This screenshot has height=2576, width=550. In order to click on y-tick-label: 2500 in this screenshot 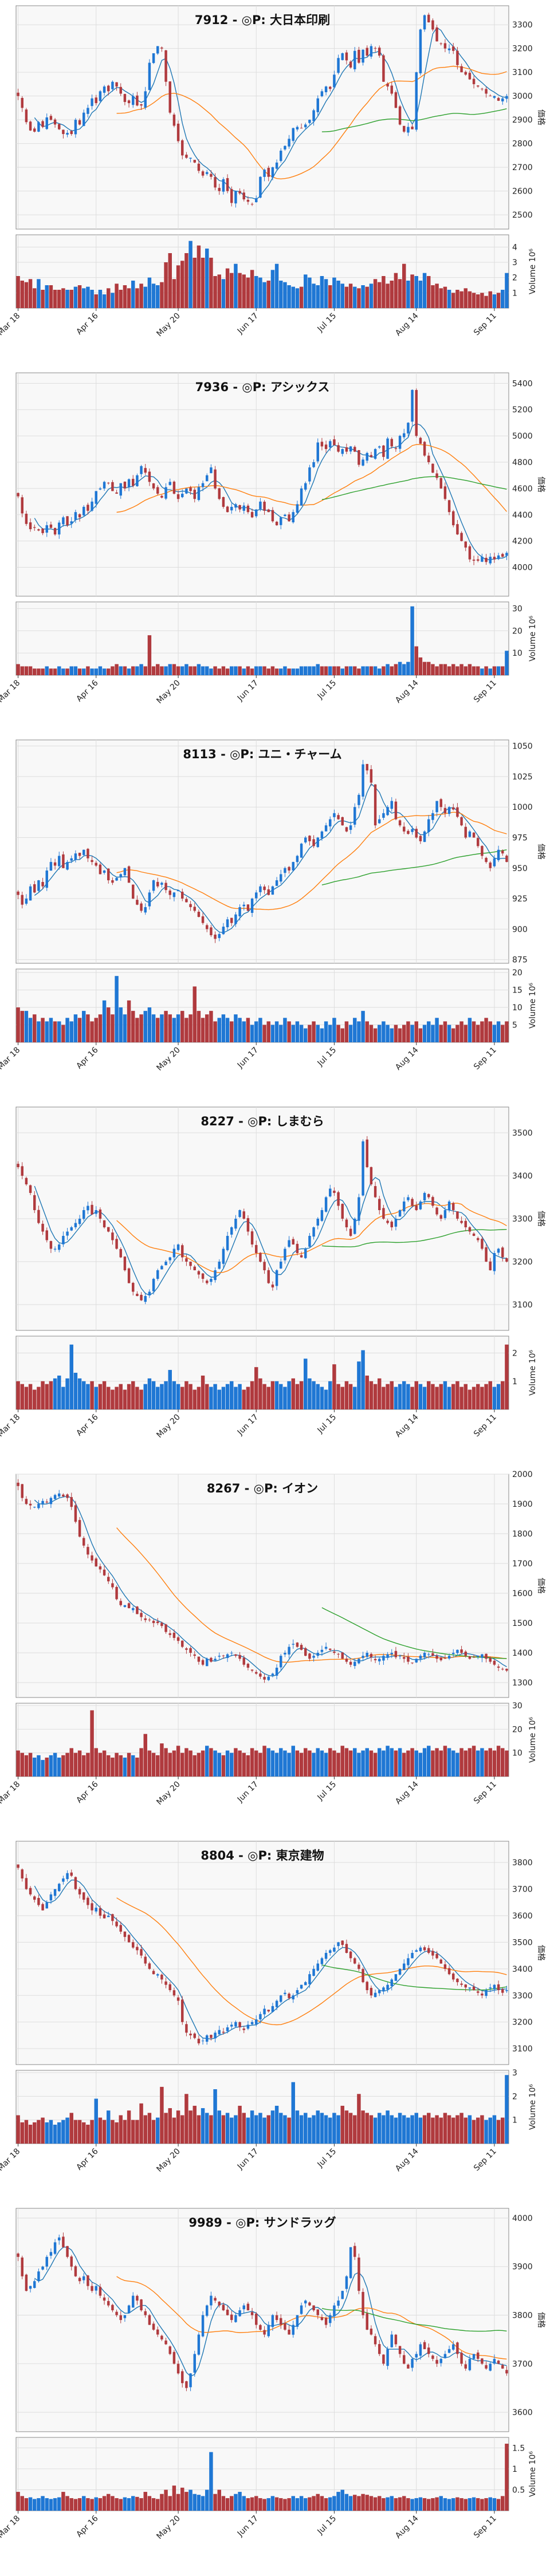, I will do `click(522, 216)`.